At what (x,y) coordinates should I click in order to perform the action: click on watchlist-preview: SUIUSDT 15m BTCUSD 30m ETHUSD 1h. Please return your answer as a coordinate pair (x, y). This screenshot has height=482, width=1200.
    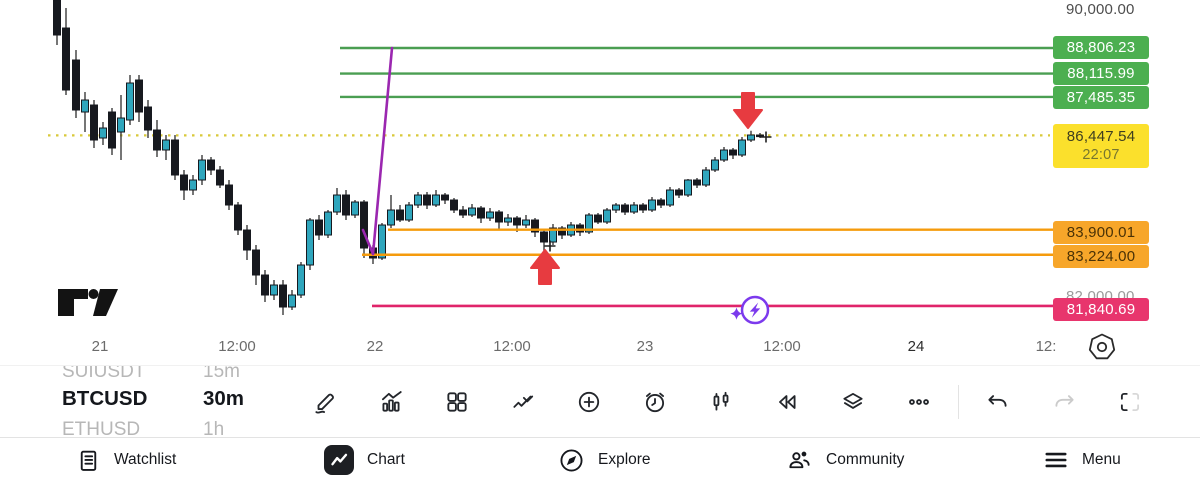
    Looking at the image, I should click on (146, 402).